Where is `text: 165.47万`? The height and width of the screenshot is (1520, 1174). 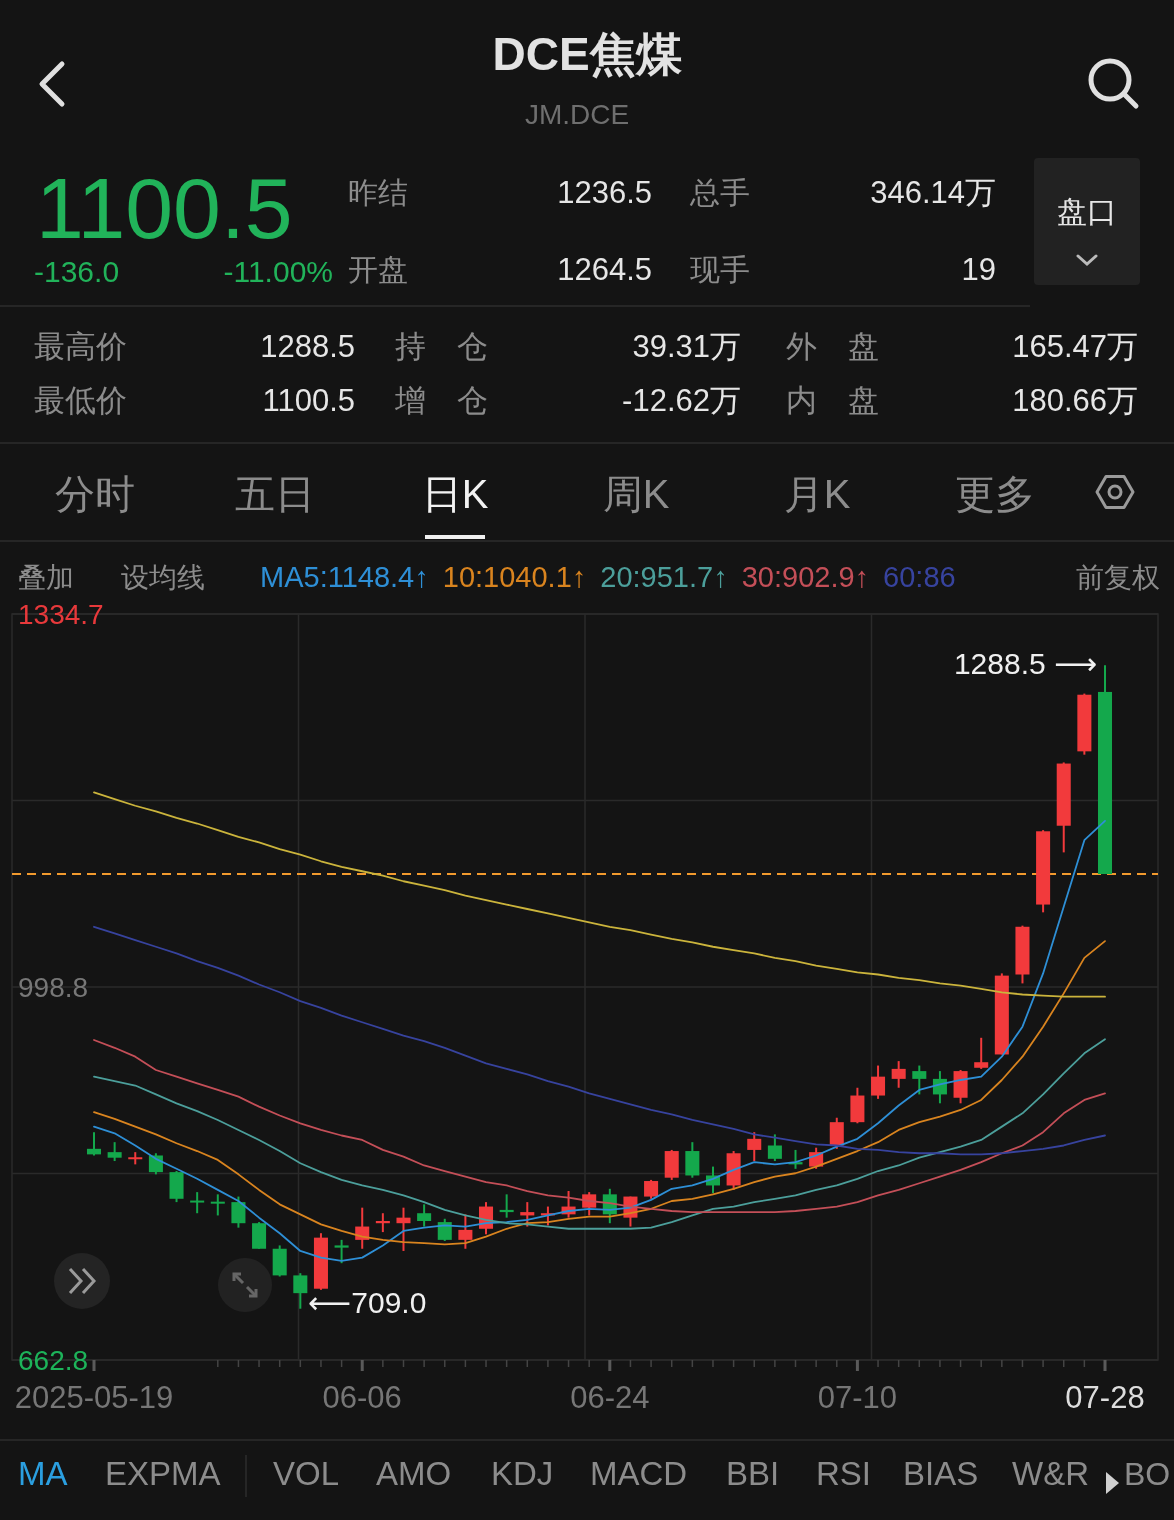 text: 165.47万 is located at coordinates (1075, 346).